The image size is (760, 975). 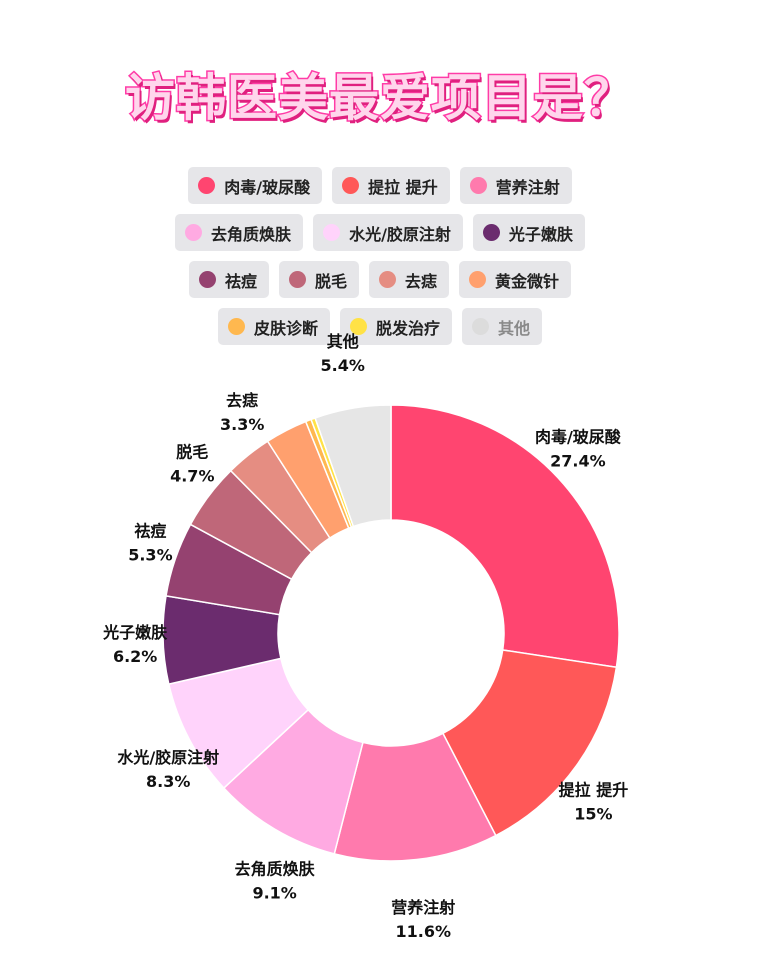 What do you see at coordinates (403, 187) in the screenshot?
I see `legend-label: 提拉 提升` at bounding box center [403, 187].